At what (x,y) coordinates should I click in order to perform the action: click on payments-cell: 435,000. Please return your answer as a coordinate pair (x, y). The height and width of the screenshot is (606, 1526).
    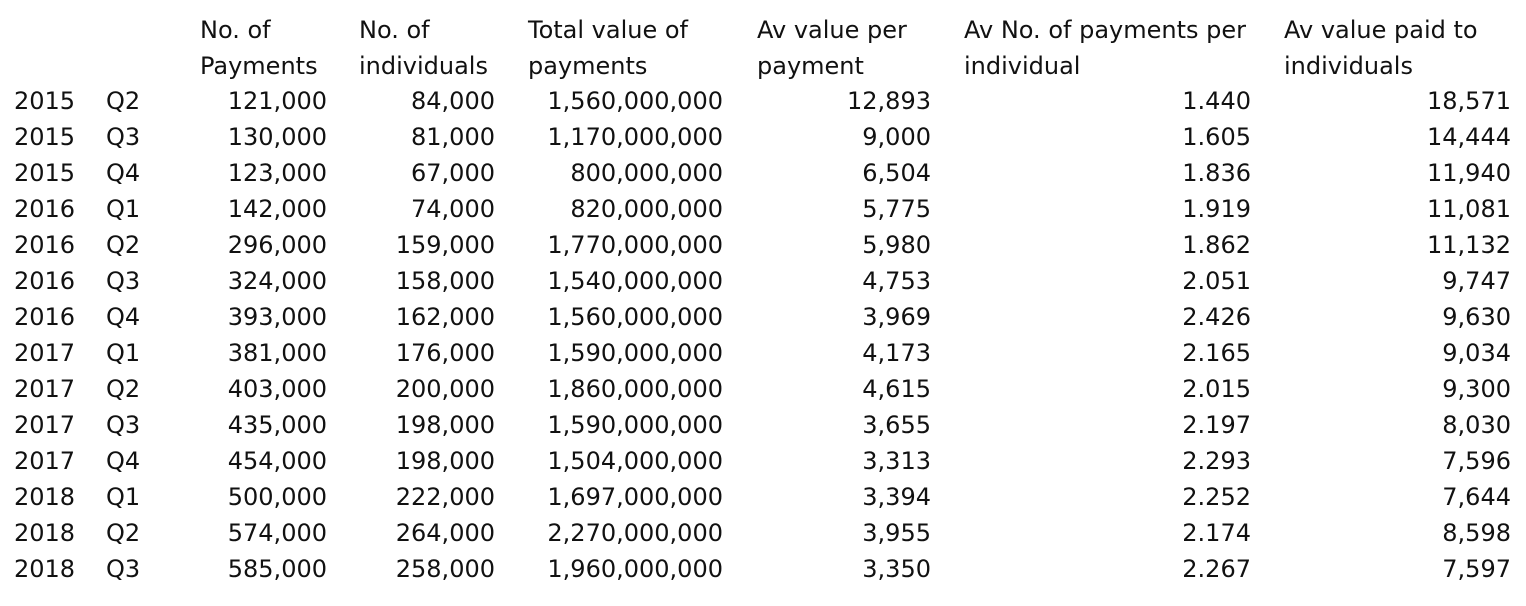
    Looking at the image, I should click on (277, 425).